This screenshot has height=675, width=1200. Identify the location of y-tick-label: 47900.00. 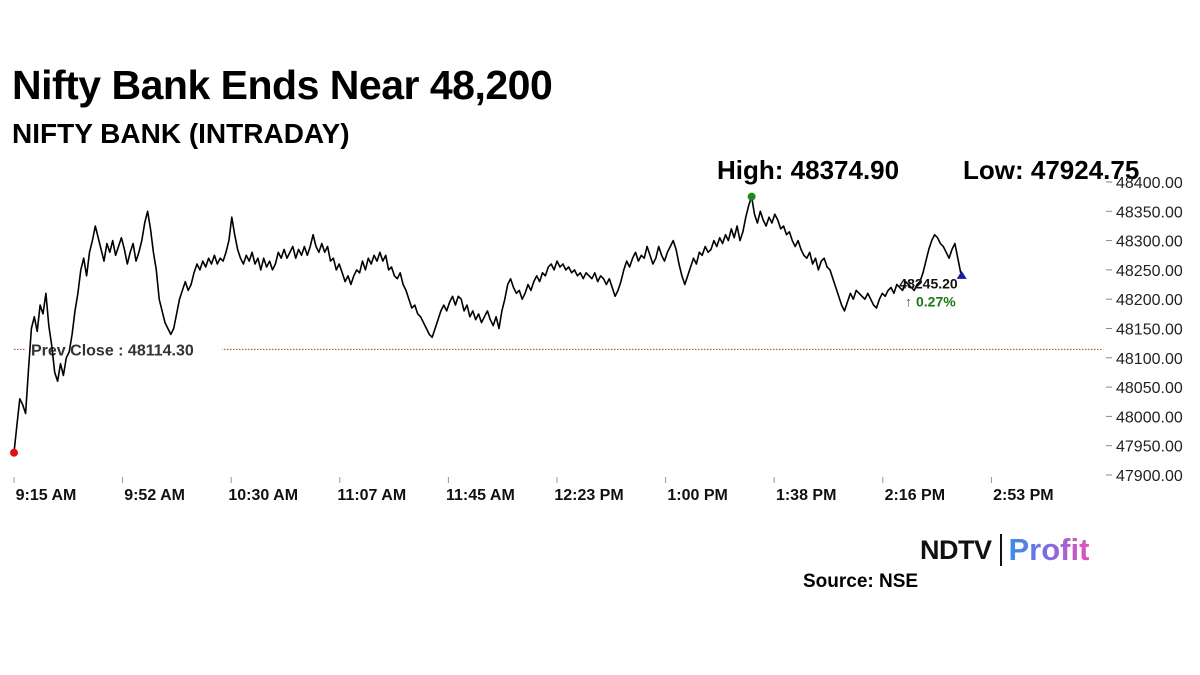
(1149, 476).